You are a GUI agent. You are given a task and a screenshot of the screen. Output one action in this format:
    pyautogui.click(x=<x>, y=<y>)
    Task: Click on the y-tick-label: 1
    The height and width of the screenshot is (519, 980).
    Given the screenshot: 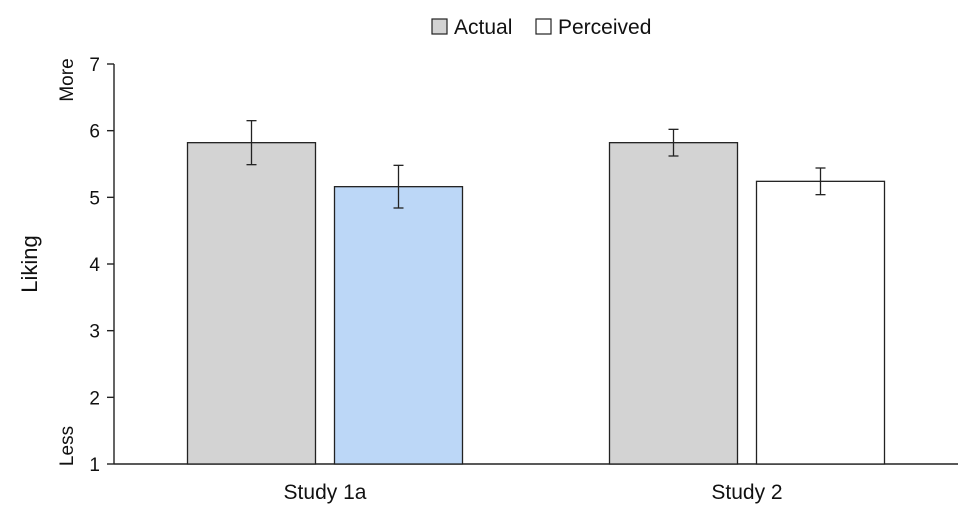 What is the action you would take?
    pyautogui.click(x=94, y=465)
    